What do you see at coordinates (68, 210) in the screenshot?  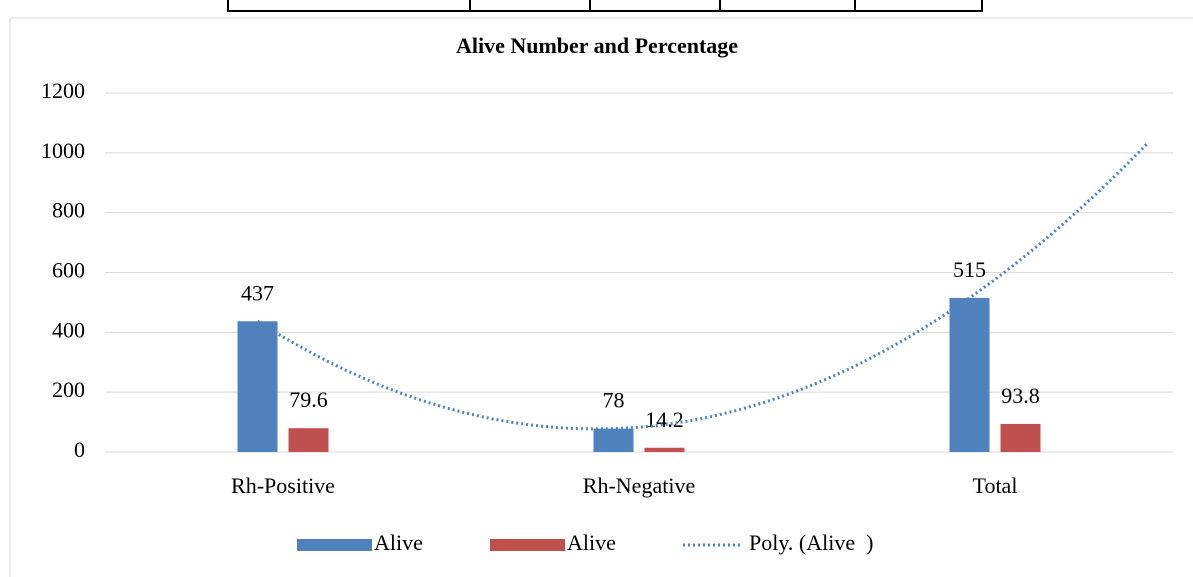 I see `y-tick-label: 800` at bounding box center [68, 210].